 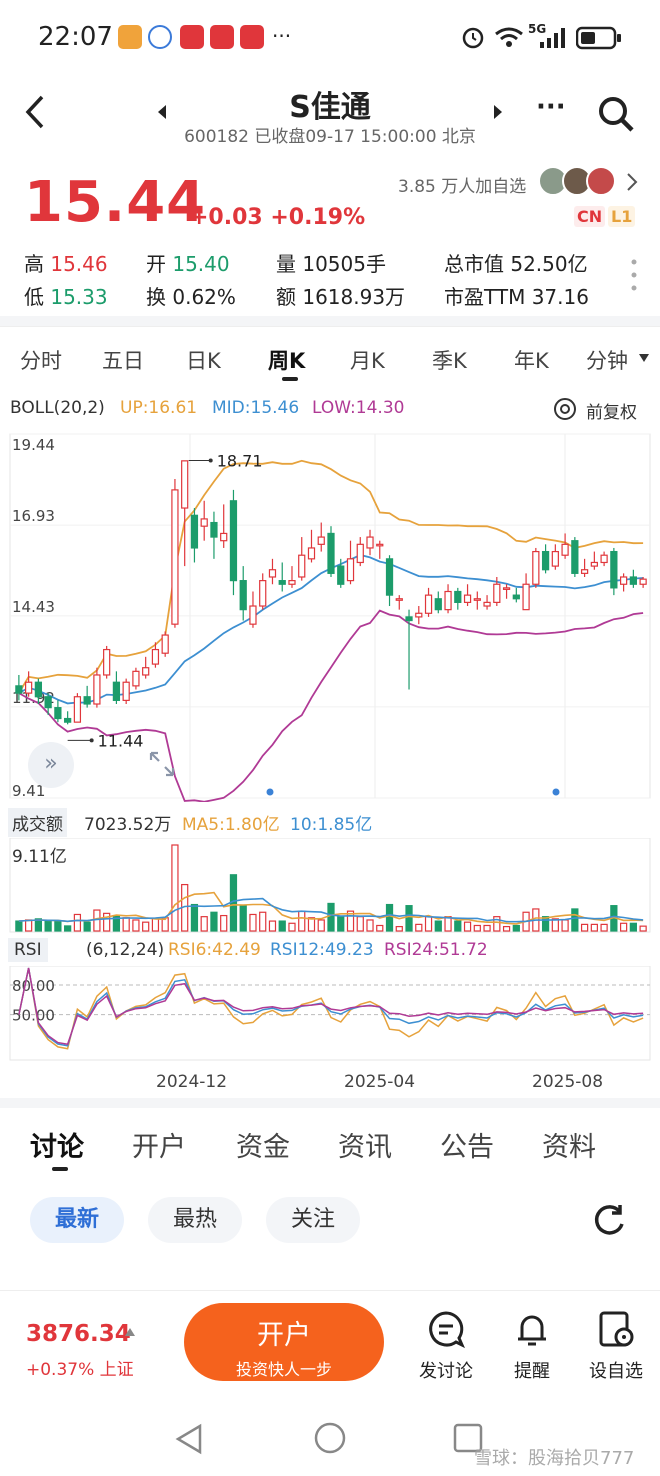 What do you see at coordinates (189, 1439) in the screenshot?
I see `nav-back-icon` at bounding box center [189, 1439].